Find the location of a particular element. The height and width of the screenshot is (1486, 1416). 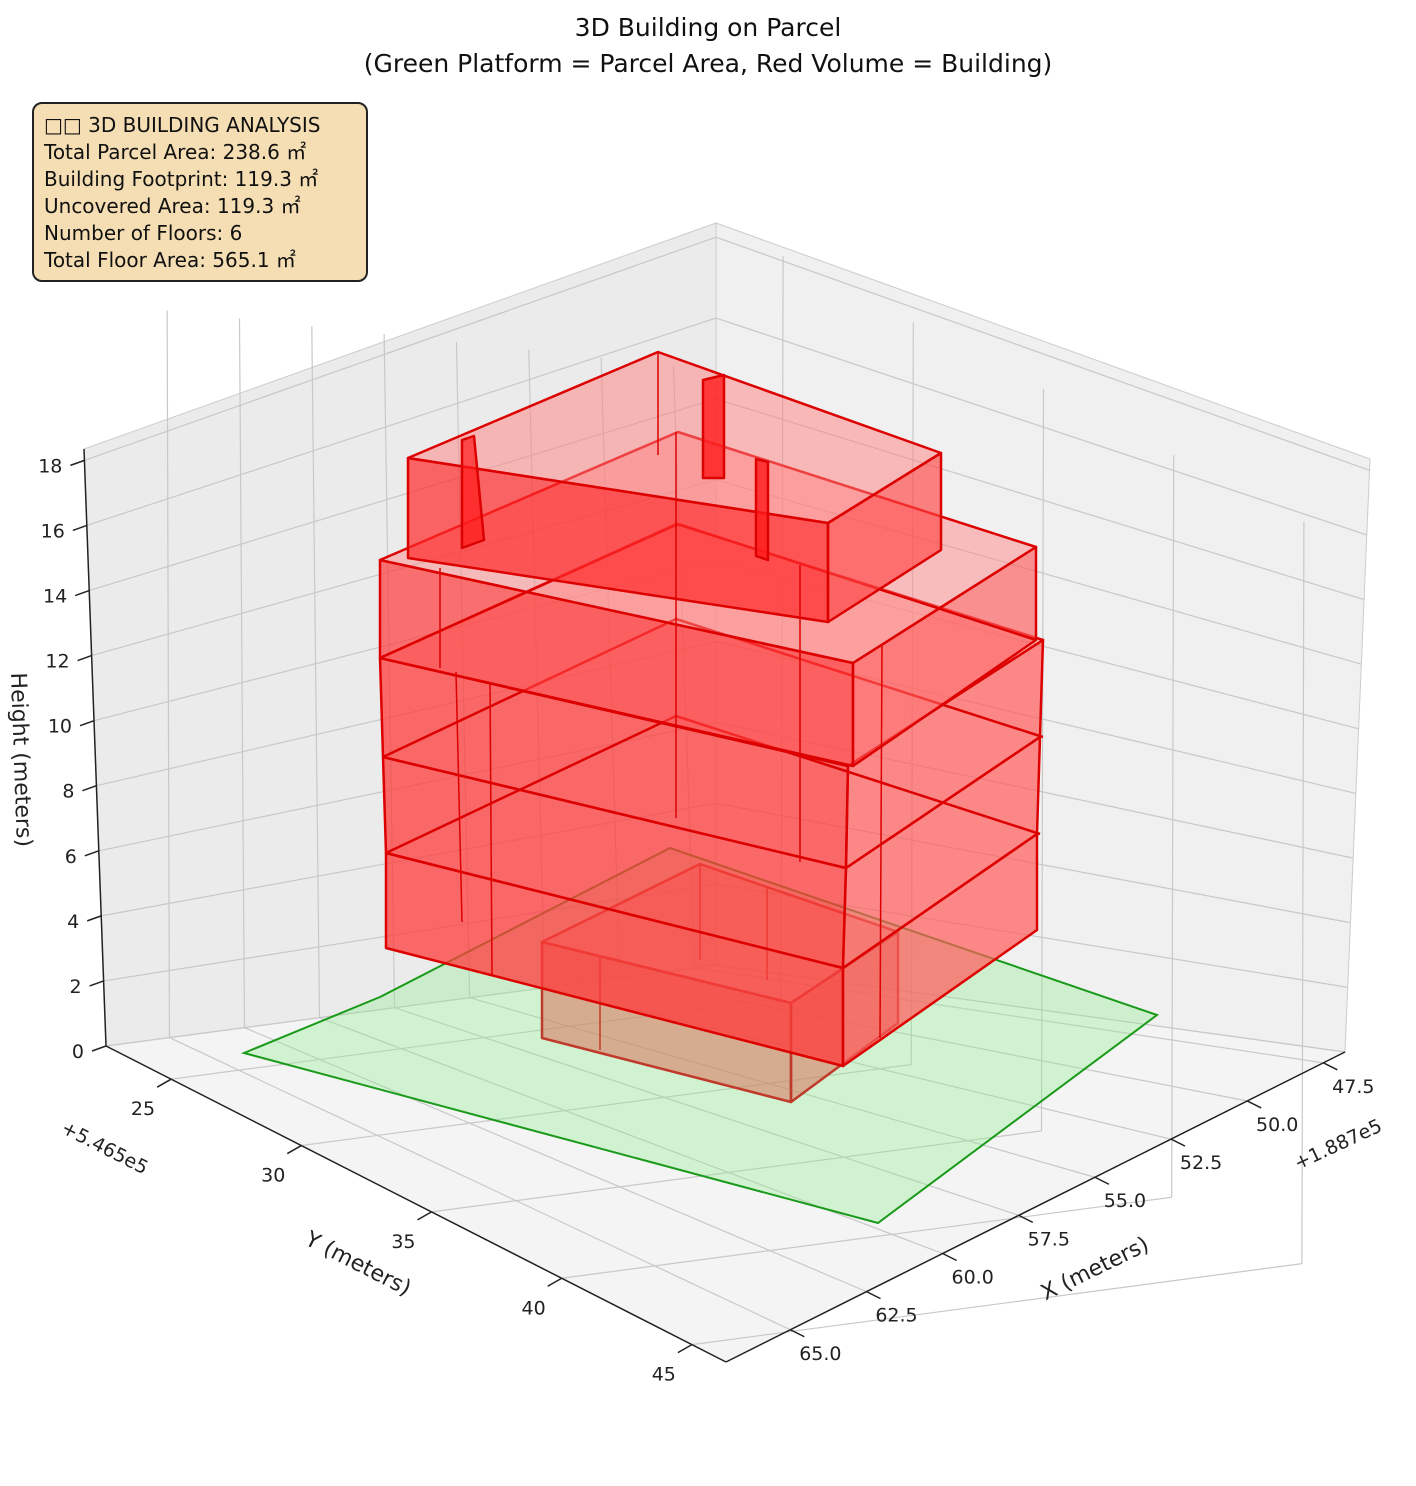

x-tick-label: 62.5 is located at coordinates (896, 1316).